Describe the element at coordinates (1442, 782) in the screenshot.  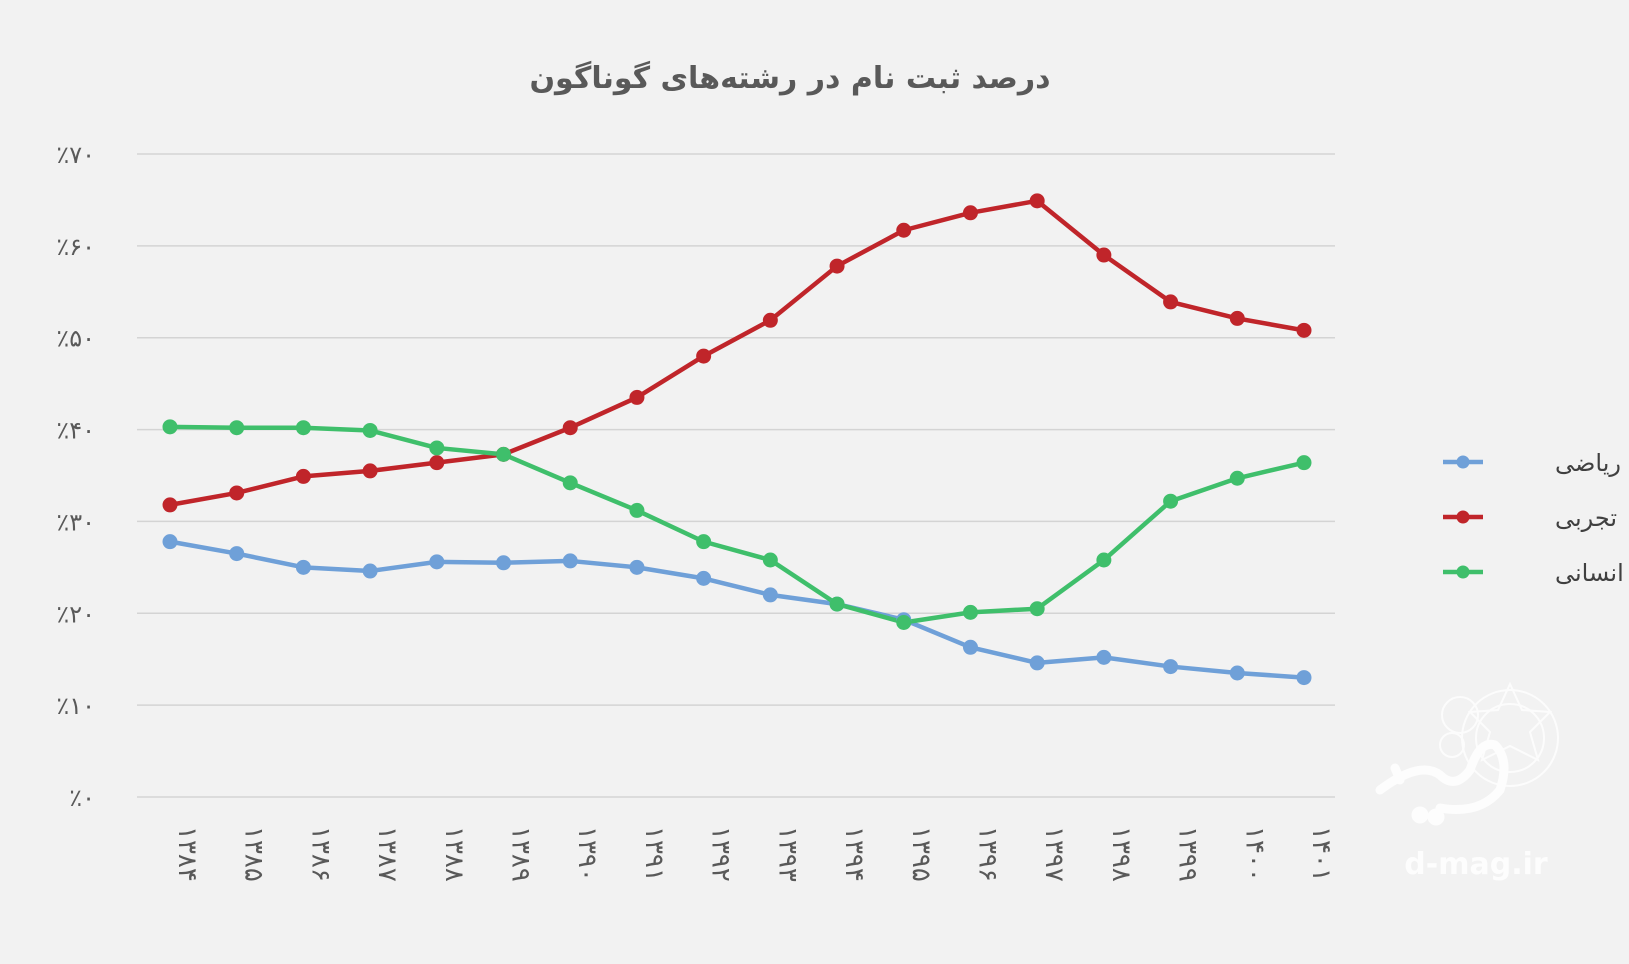
I see `watermark-calligraphy-icon` at that location.